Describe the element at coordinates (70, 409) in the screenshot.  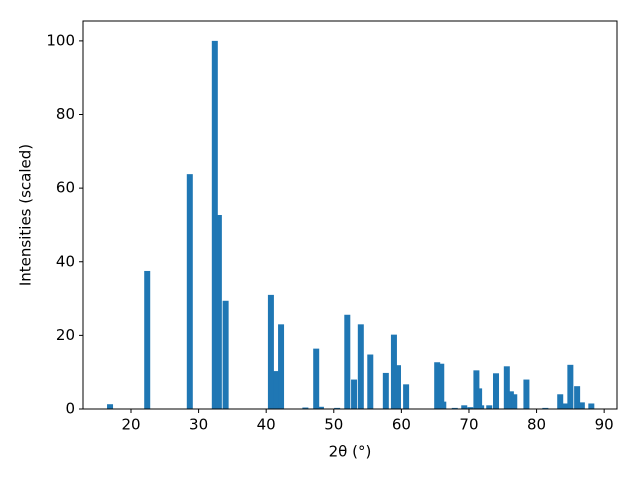
I see `y-tick-label: 0` at that location.